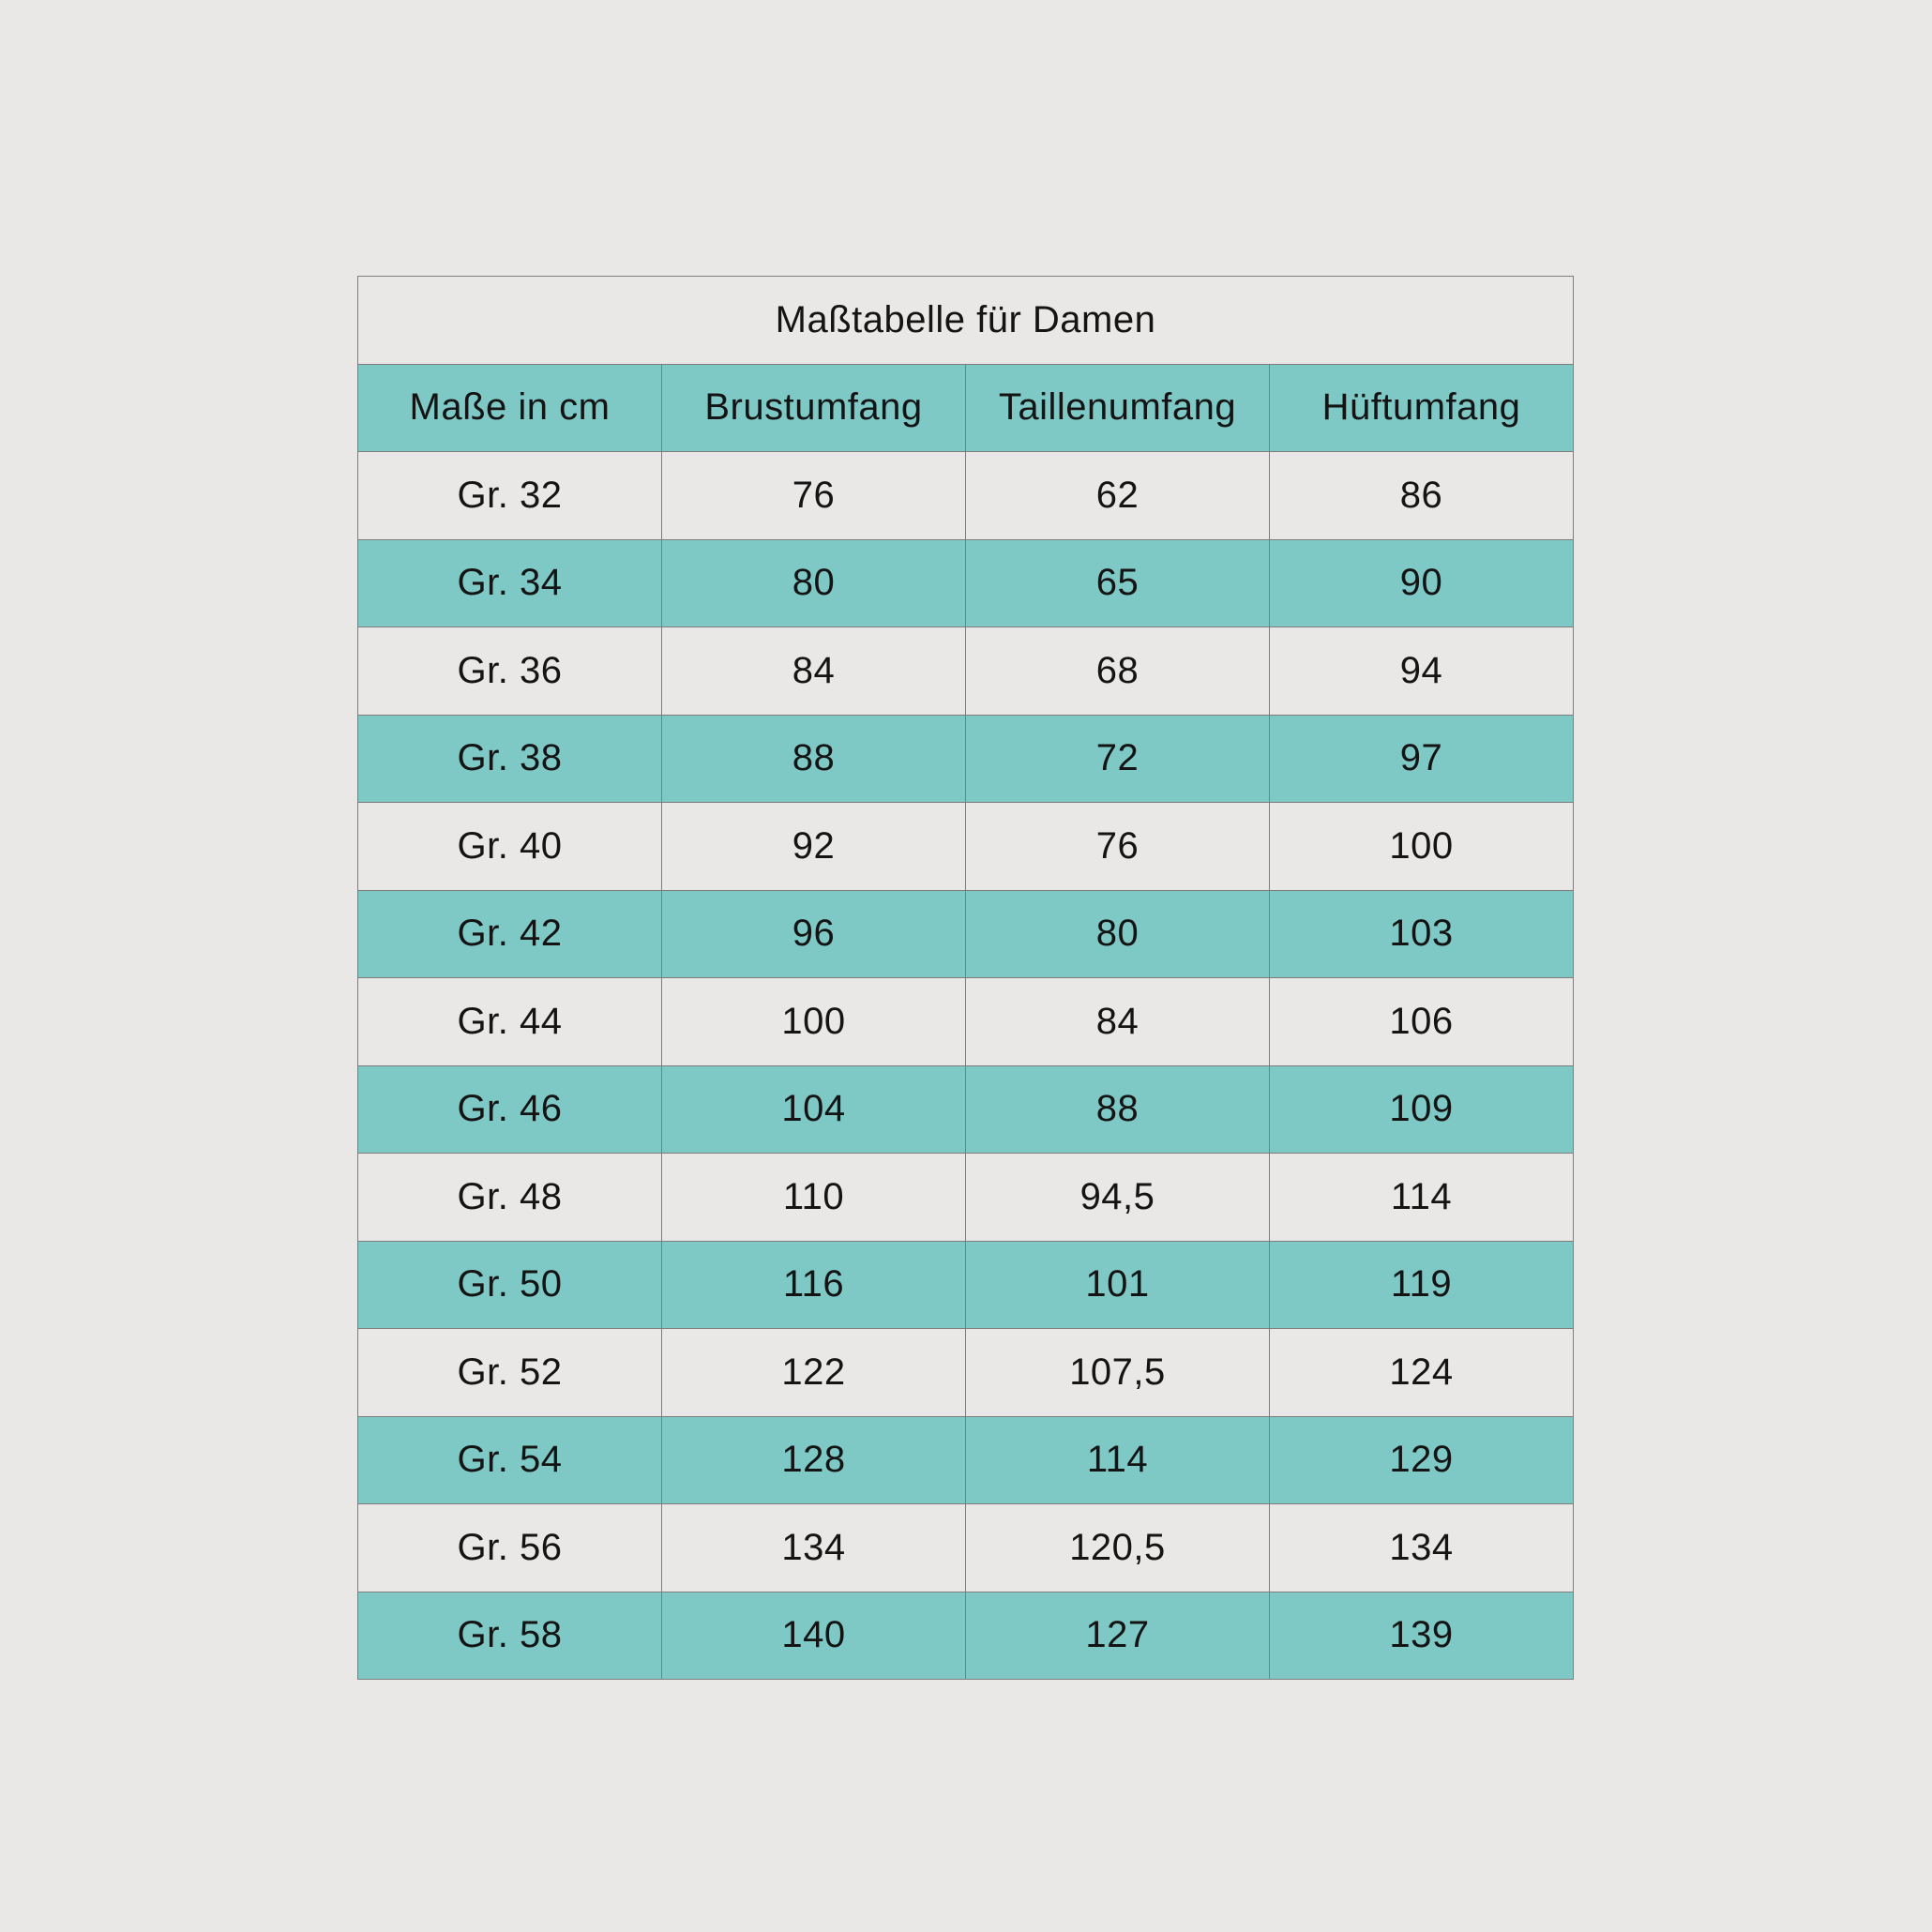 Image resolution: width=1932 pixels, height=1932 pixels. I want to click on size-cell: Gr. 42, so click(509, 933).